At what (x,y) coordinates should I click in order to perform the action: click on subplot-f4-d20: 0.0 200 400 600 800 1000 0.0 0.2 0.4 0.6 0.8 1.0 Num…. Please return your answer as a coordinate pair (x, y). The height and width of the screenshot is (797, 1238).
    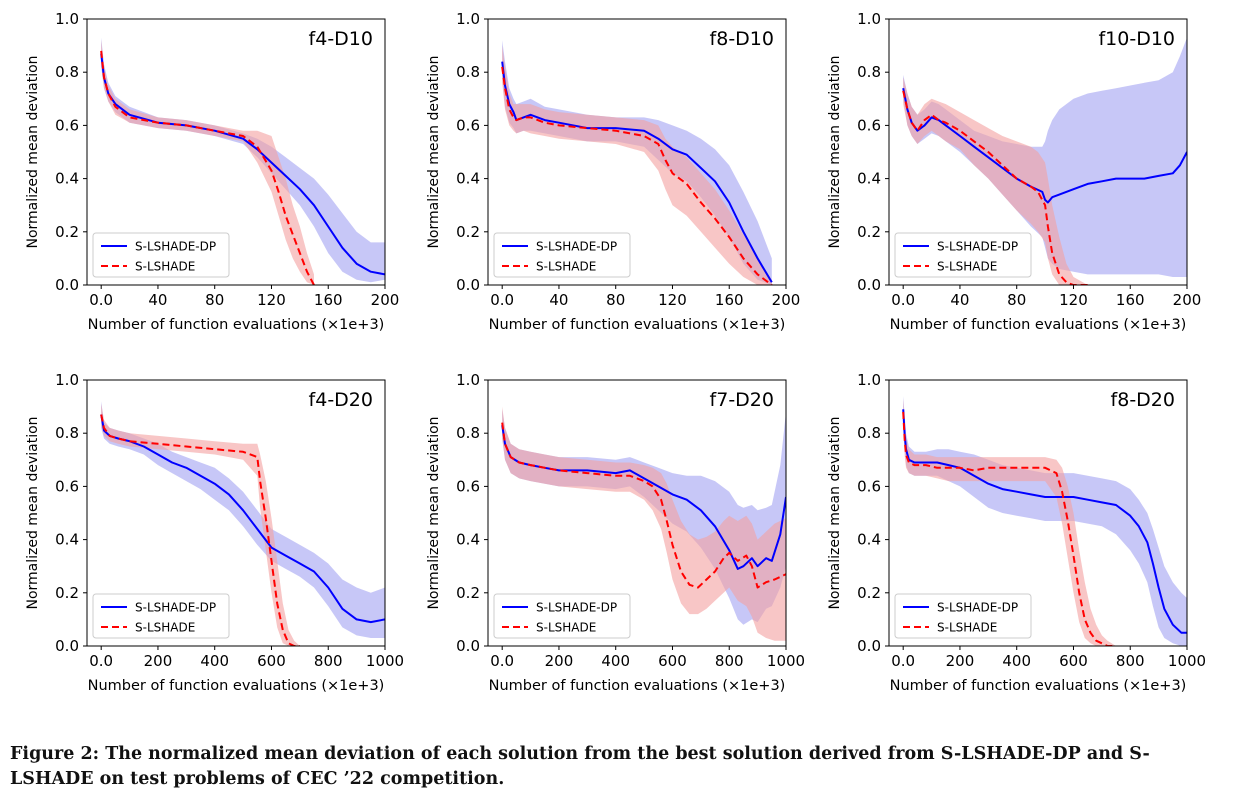
    Looking at the image, I should click on (214, 532).